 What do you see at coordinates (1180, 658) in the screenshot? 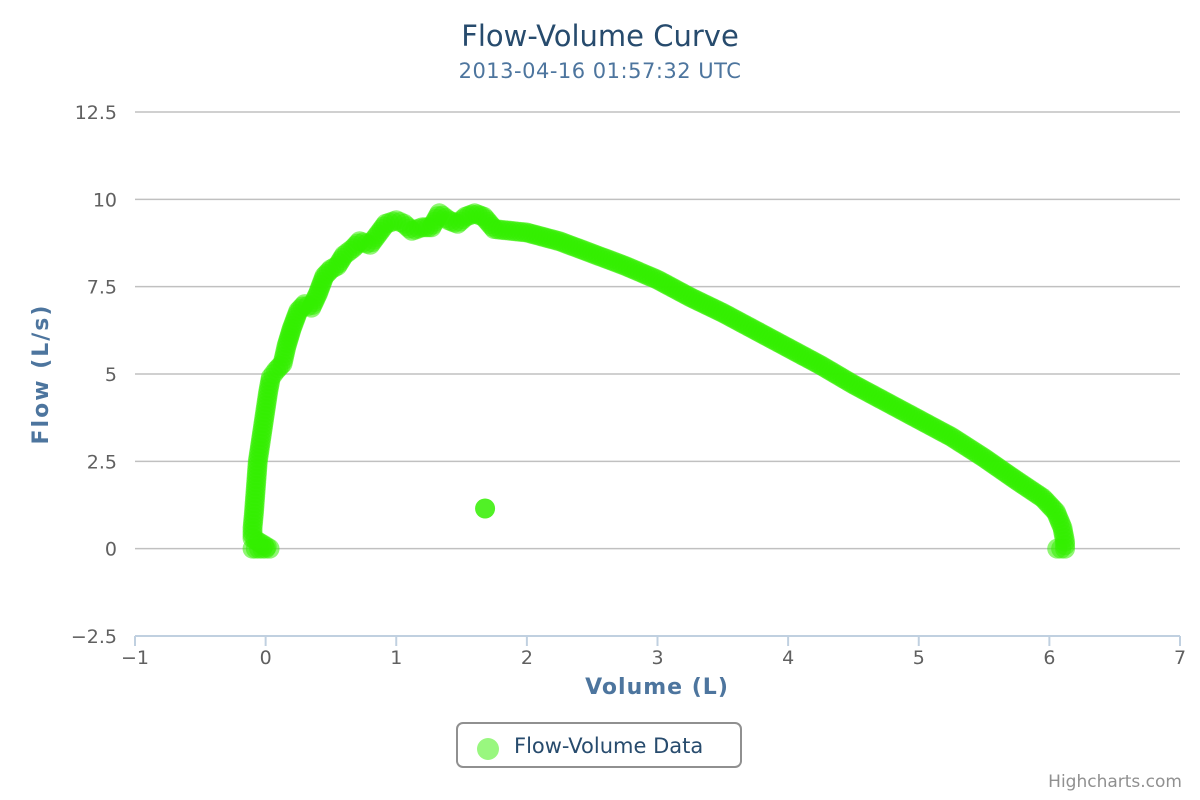
I see `x-tick-label: 7` at bounding box center [1180, 658].